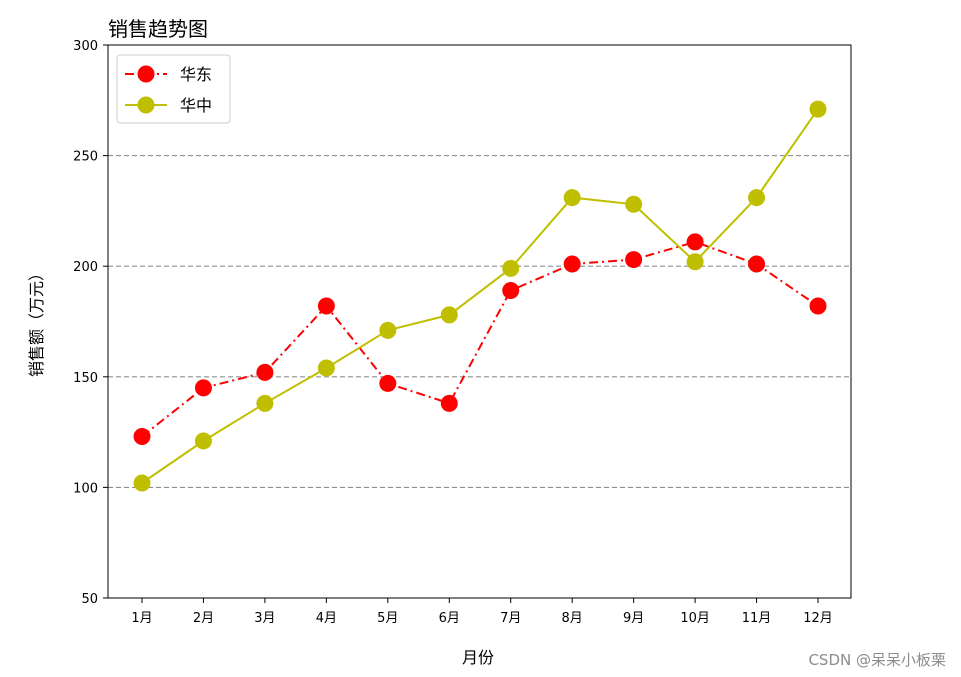 The height and width of the screenshot is (677, 961). I want to click on legend-label-huazhong: 华中, so click(196, 105).